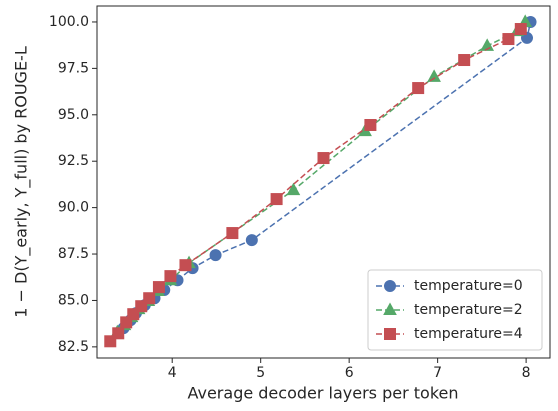 The height and width of the screenshot is (411, 558). What do you see at coordinates (69, 22) in the screenshot?
I see `y-tick-label: 100.0` at bounding box center [69, 22].